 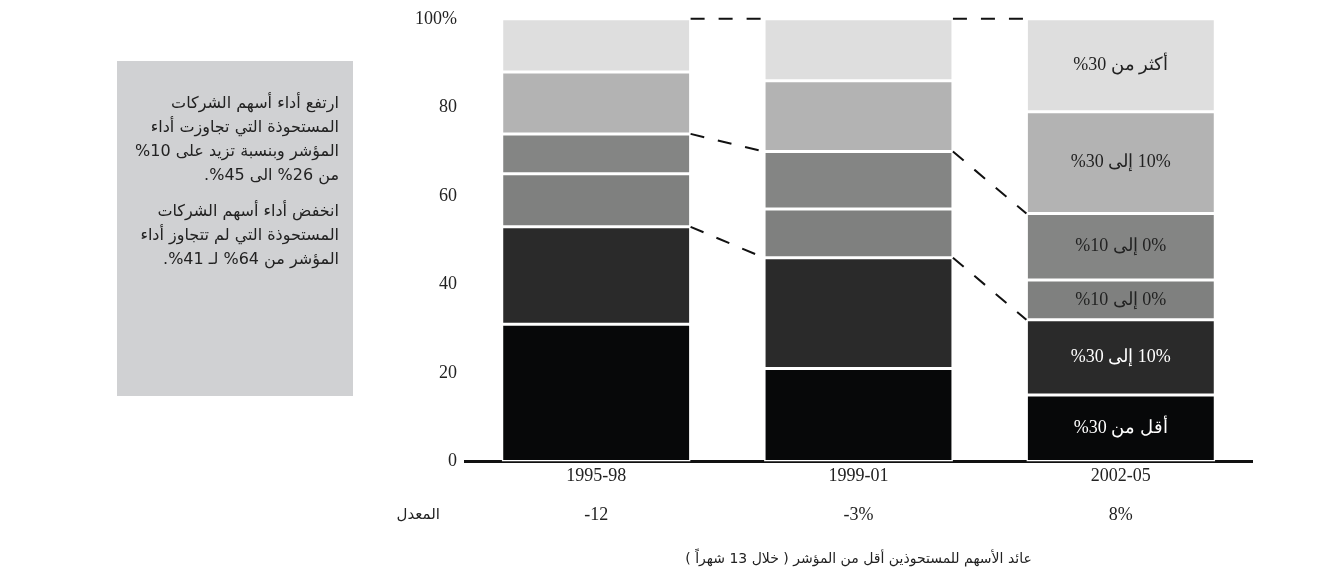 I want to click on y-tick-label: 20, so click(x=448, y=371).